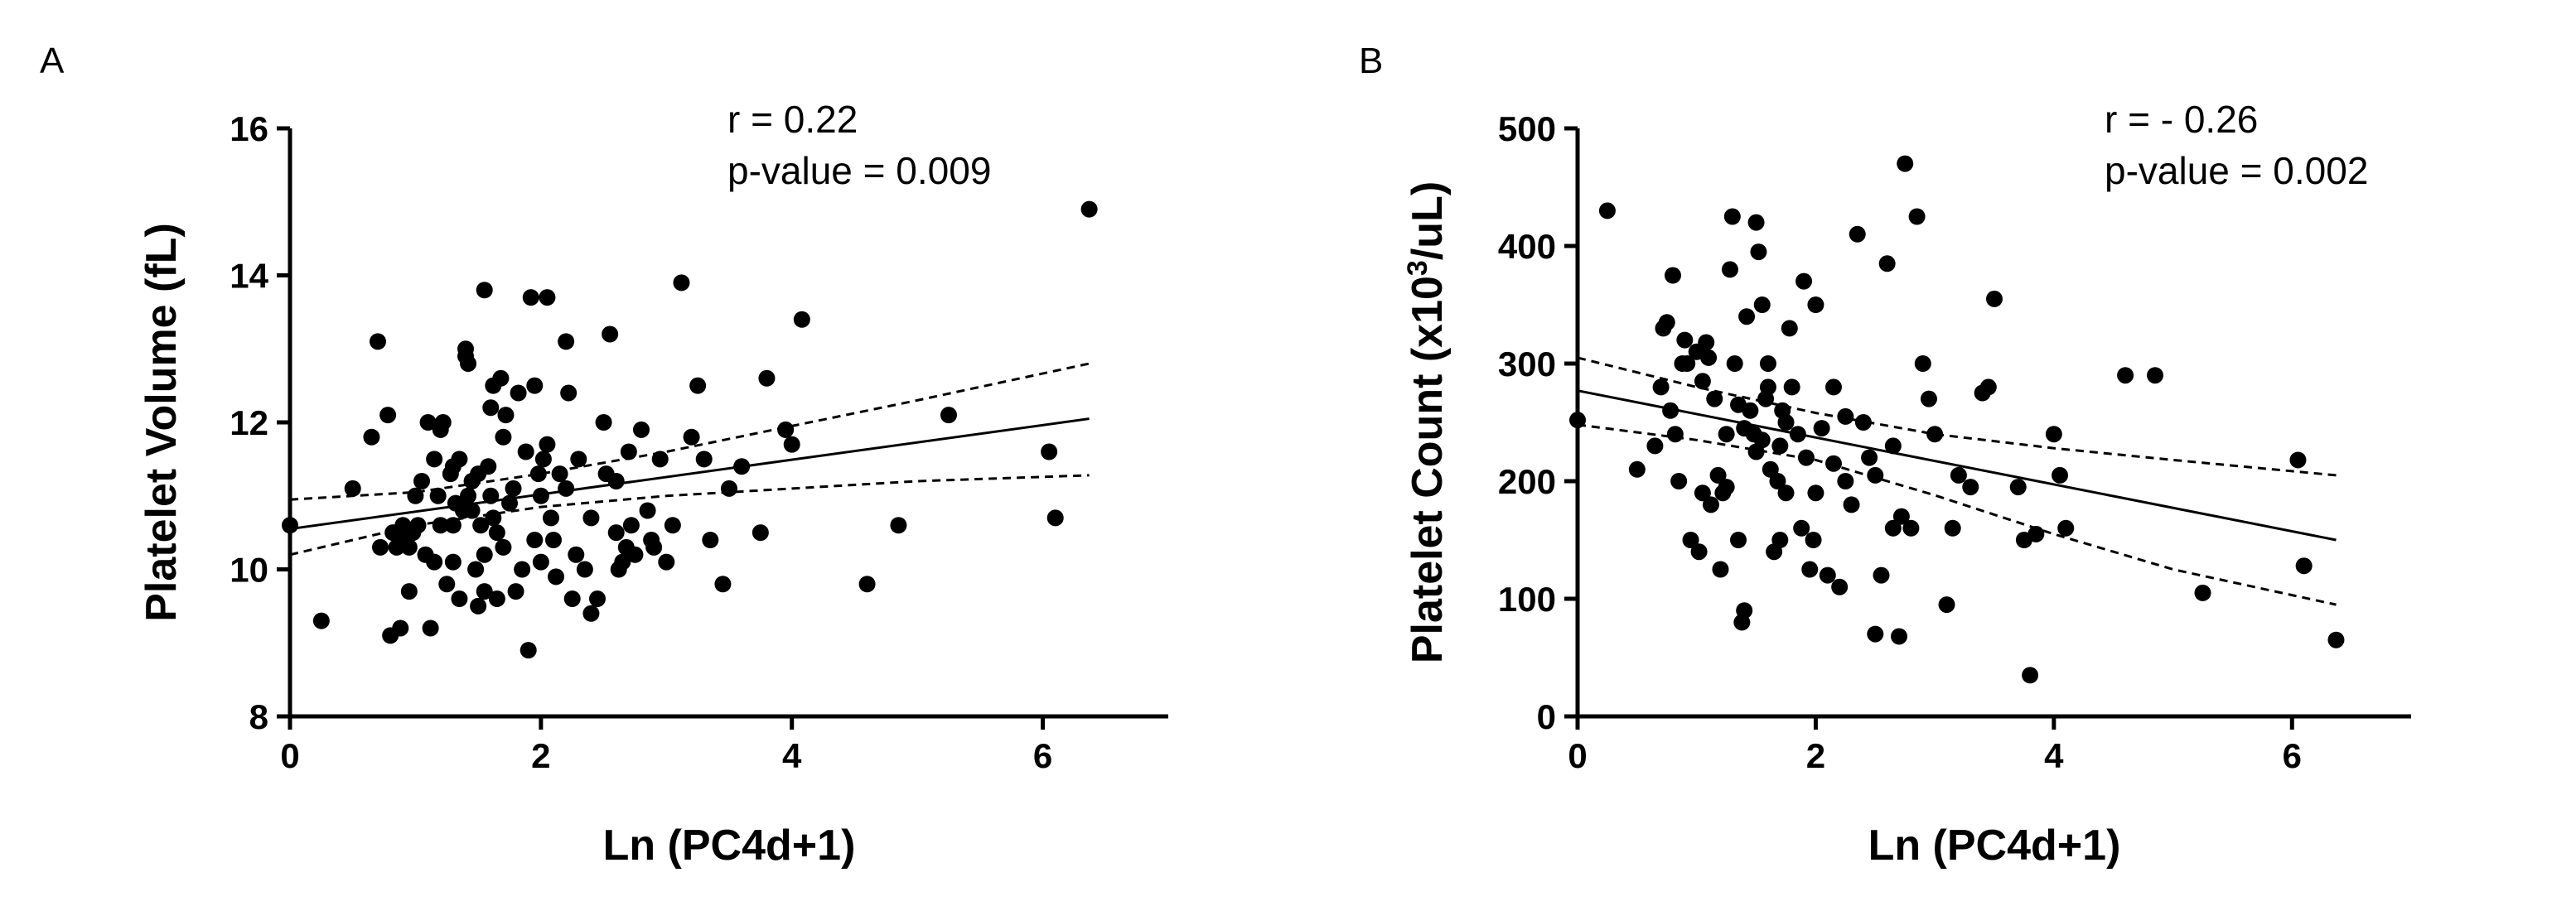  What do you see at coordinates (1417, 268) in the screenshot?
I see `y-axis-title-superscript: 3` at bounding box center [1417, 268].